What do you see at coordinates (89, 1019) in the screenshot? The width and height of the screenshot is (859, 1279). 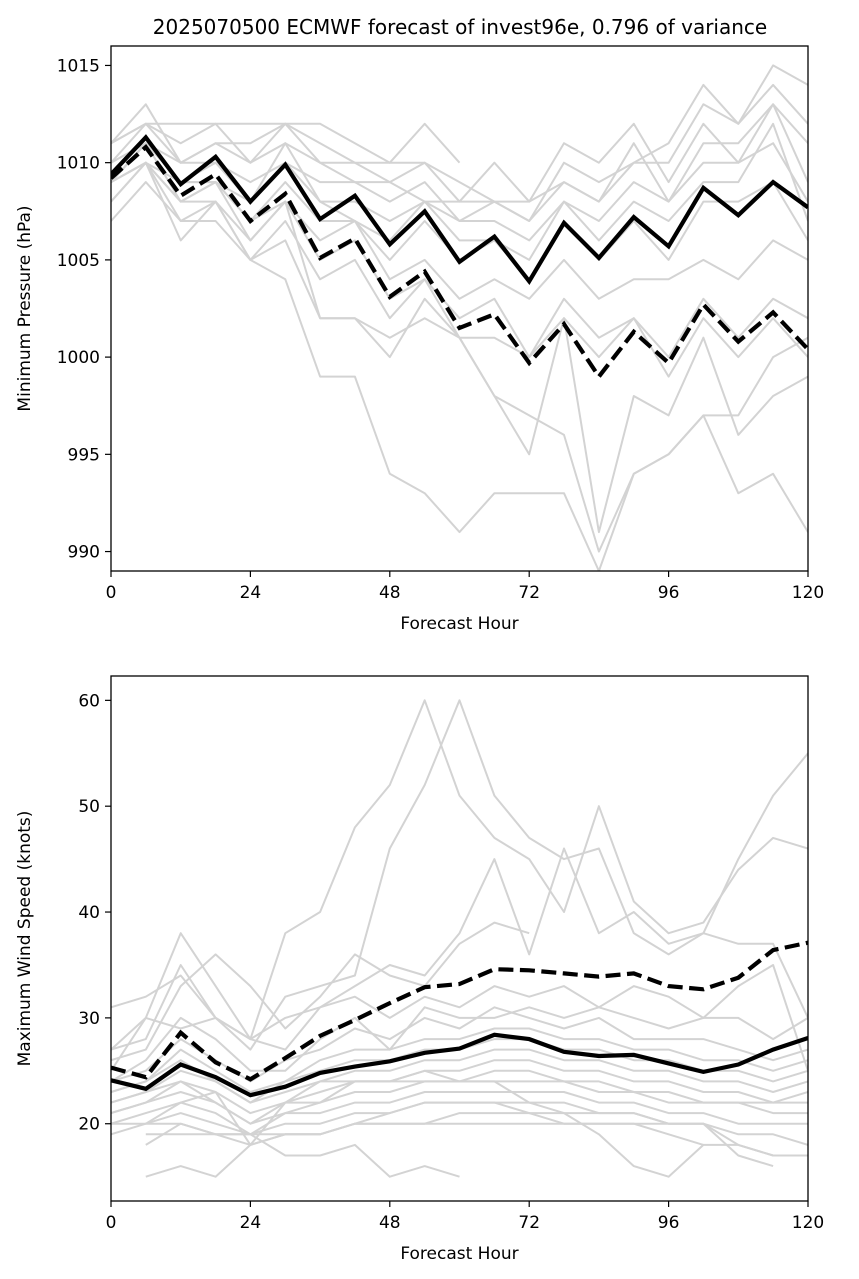 I see `wind-y-tick-label: 30` at bounding box center [89, 1019].